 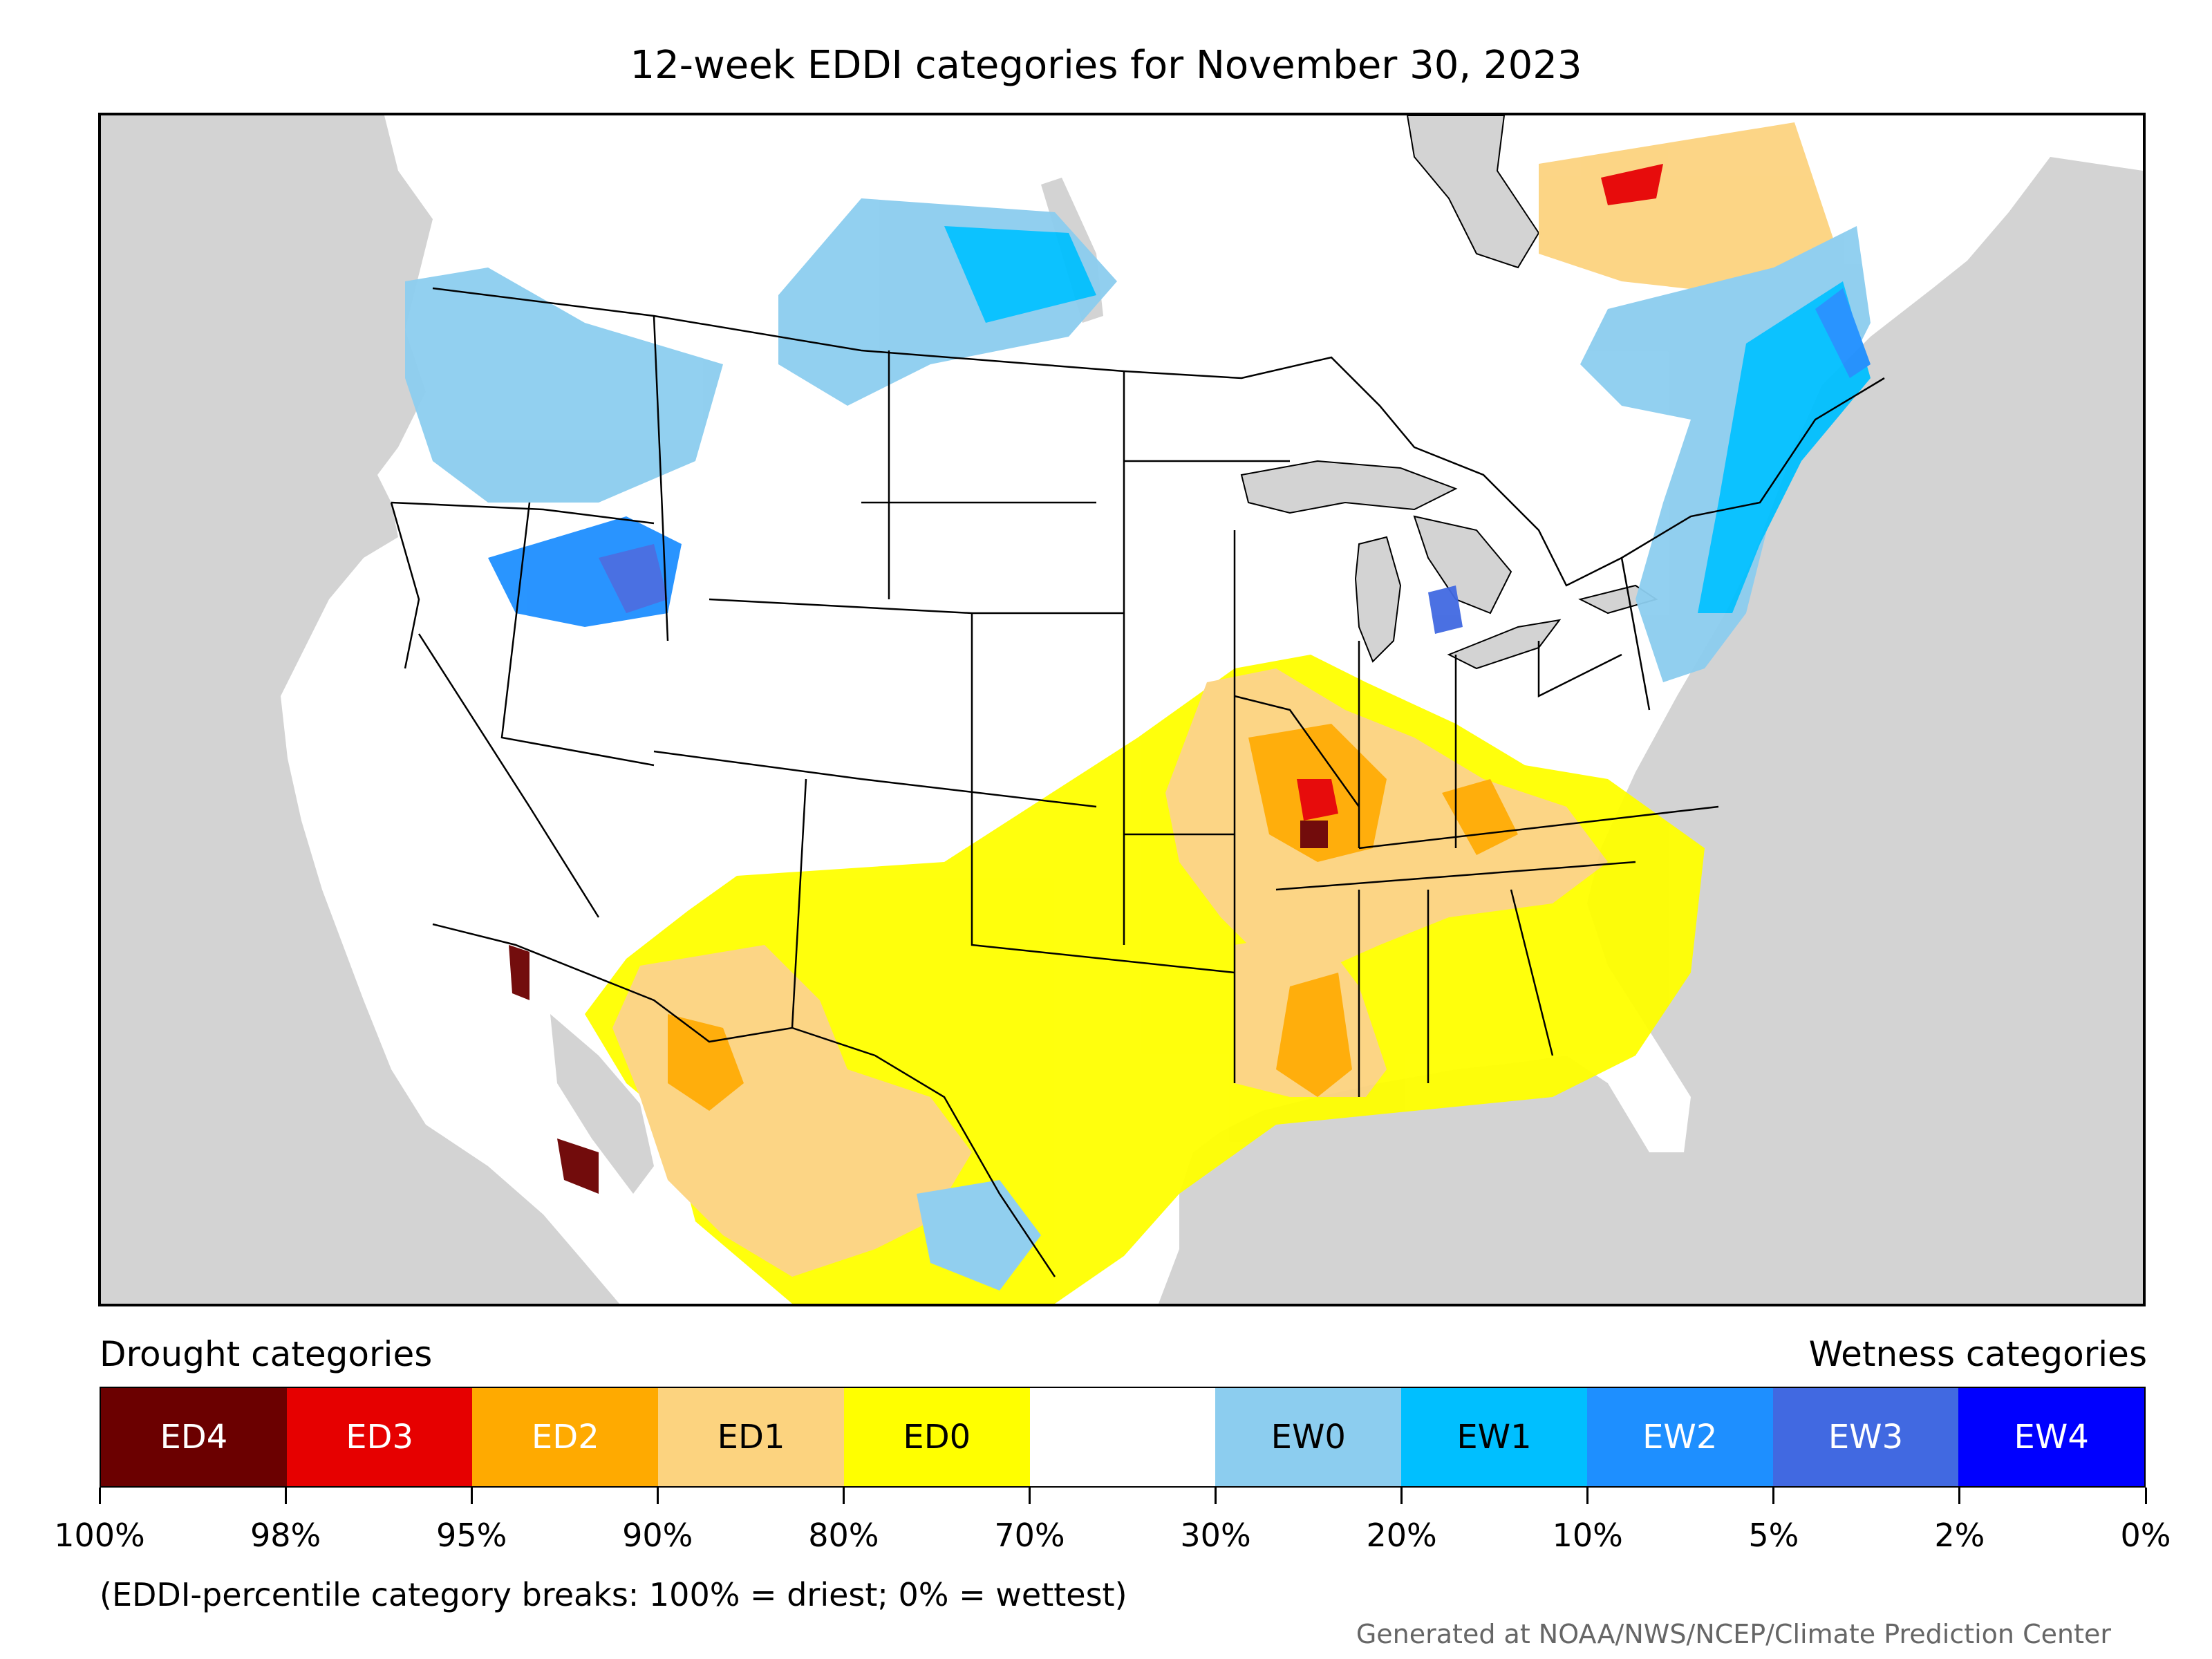 I want to click on ew1-north-region, so click(x=1020, y=274).